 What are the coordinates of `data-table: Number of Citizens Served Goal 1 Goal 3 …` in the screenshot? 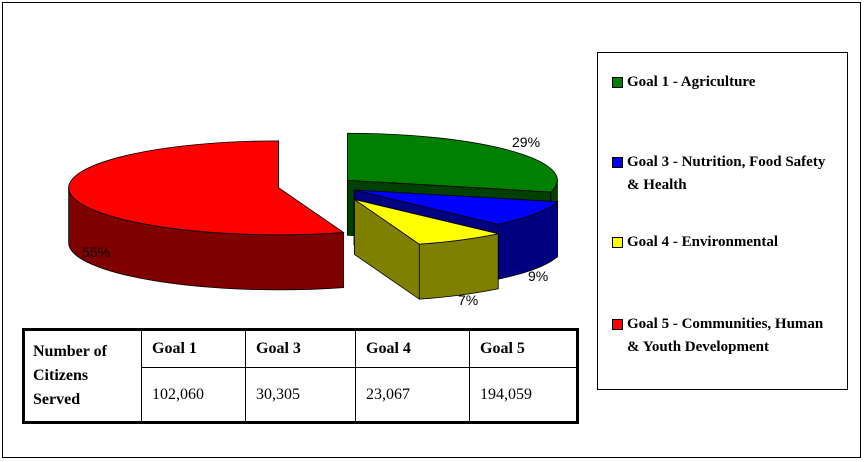 It's located at (300, 376).